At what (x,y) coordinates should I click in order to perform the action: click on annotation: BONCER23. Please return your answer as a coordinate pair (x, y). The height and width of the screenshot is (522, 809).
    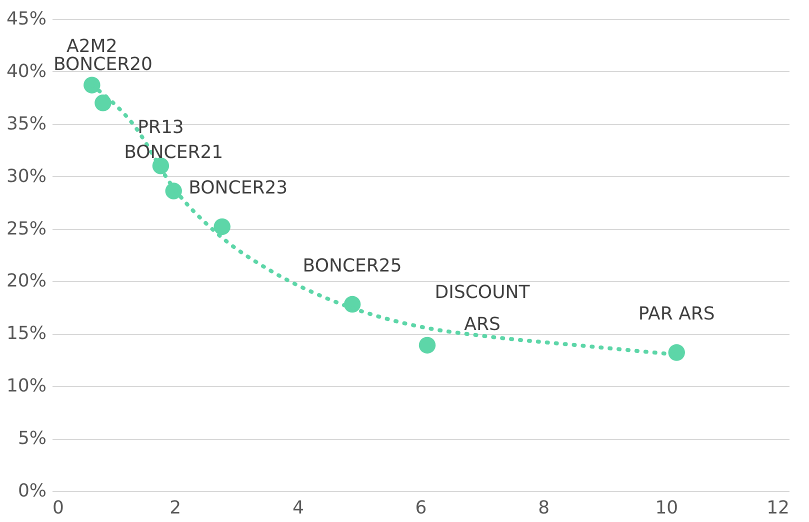
    Looking at the image, I should click on (238, 188).